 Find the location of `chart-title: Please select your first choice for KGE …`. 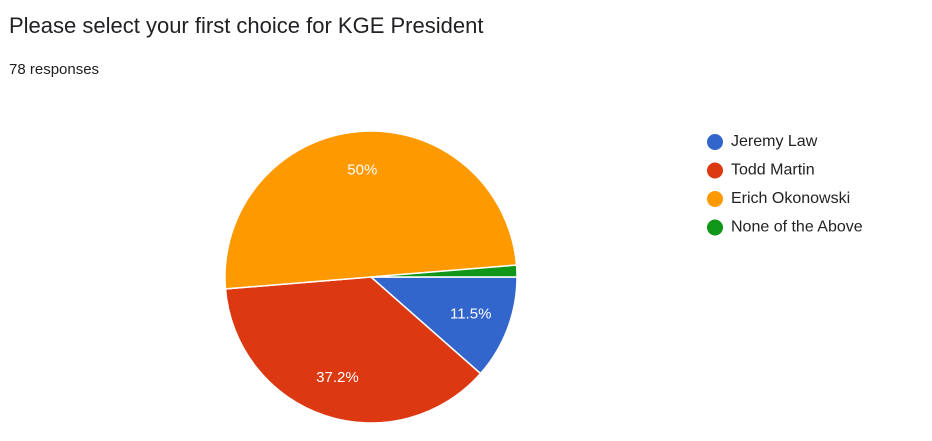

chart-title: Please select your first choice for KGE … is located at coordinates (246, 25).